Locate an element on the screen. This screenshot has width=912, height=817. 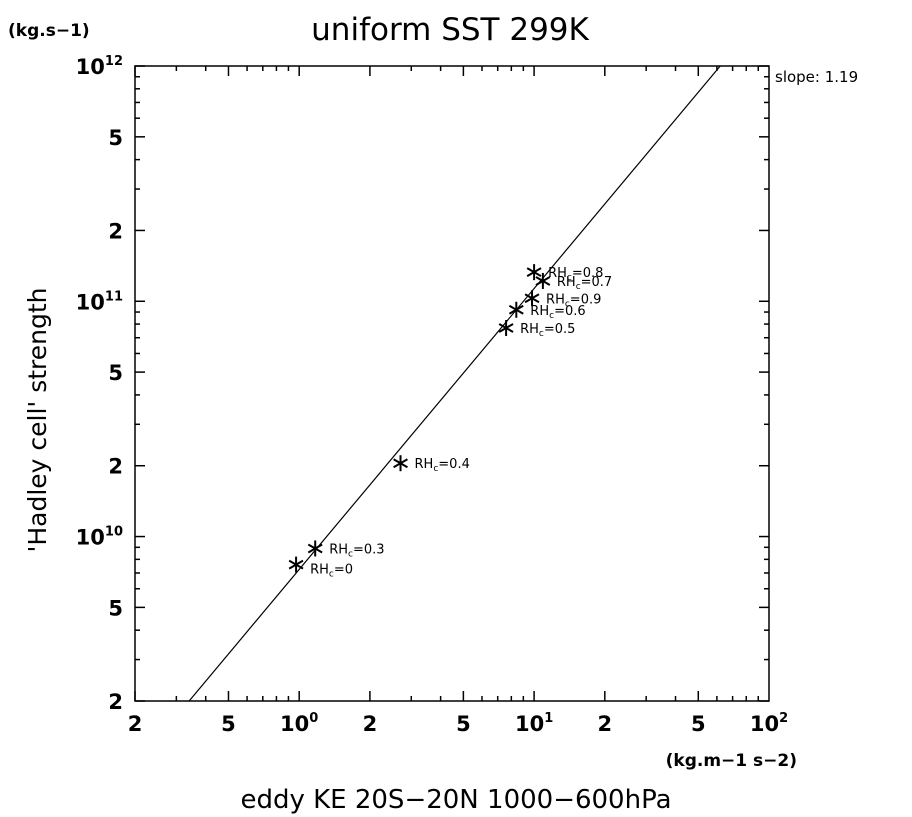
chart-title: uniform SST 299K is located at coordinates (450, 30).